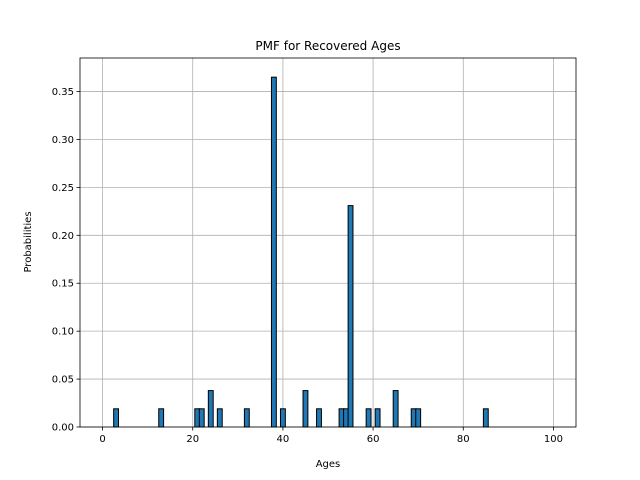 Image resolution: width=640 pixels, height=480 pixels. Describe the element at coordinates (331, 436) in the screenshot. I see `x-axis-ticks: 0 20 40 60 80 100` at that location.